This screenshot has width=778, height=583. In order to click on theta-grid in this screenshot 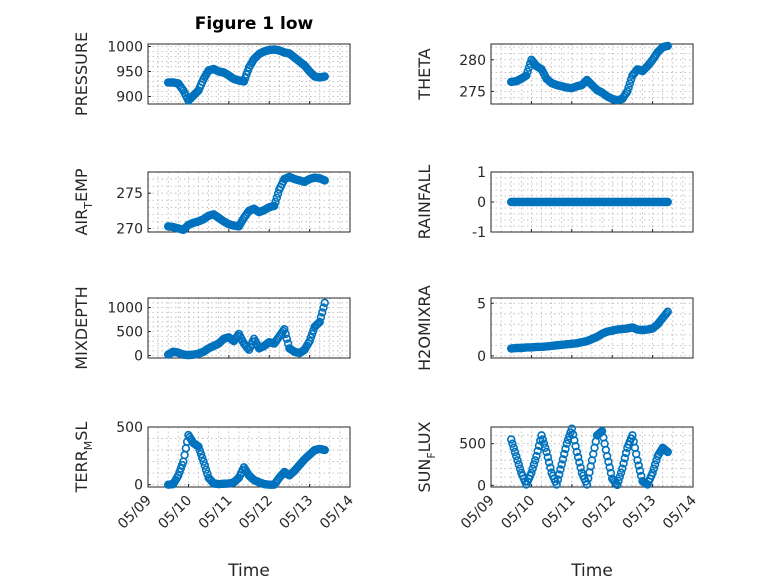, I will do `click(592, 74)`.